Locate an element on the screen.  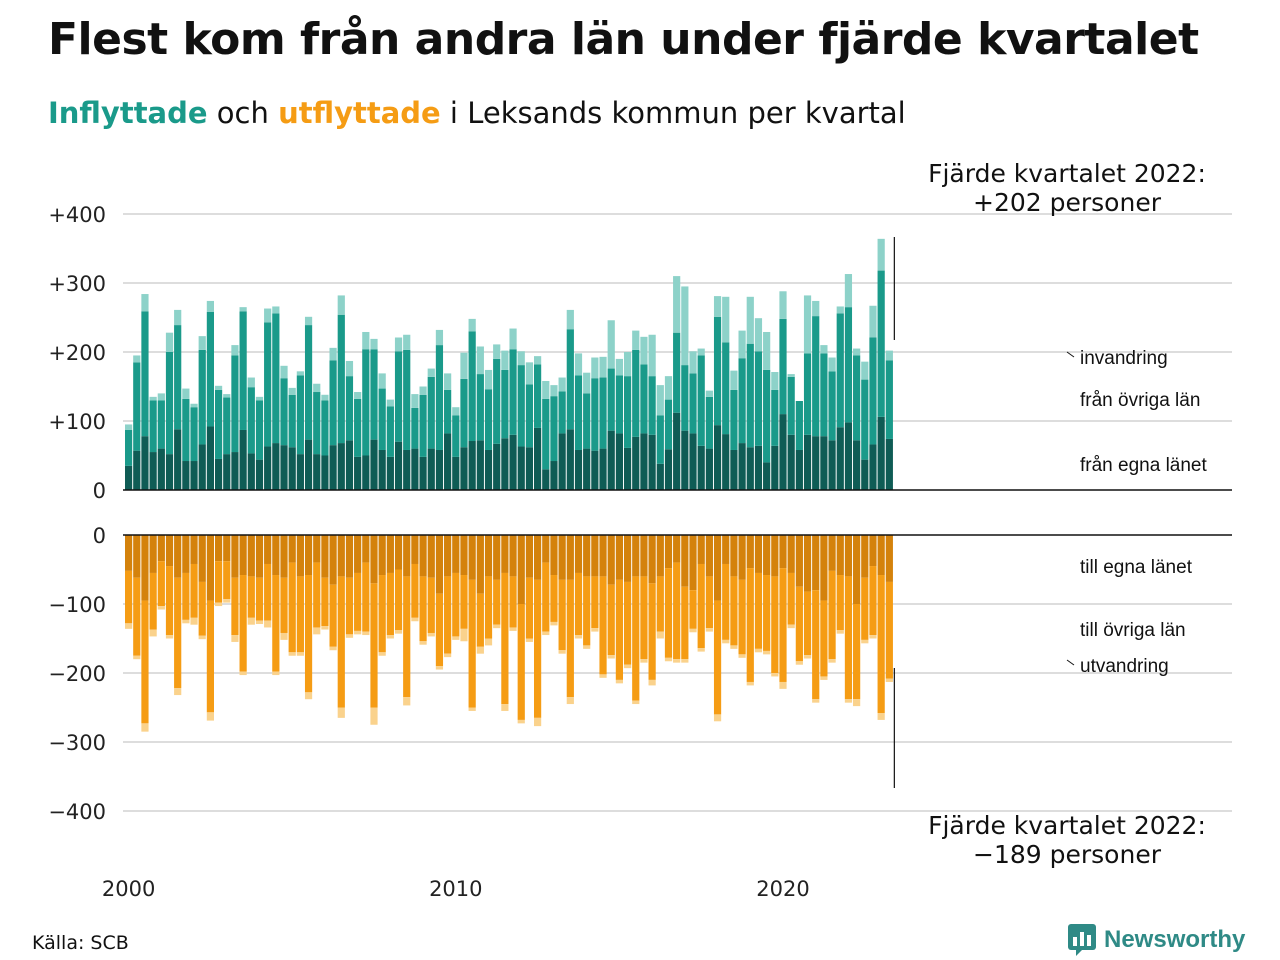
y-tick-label-bottom: −300 is located at coordinates (77, 743).